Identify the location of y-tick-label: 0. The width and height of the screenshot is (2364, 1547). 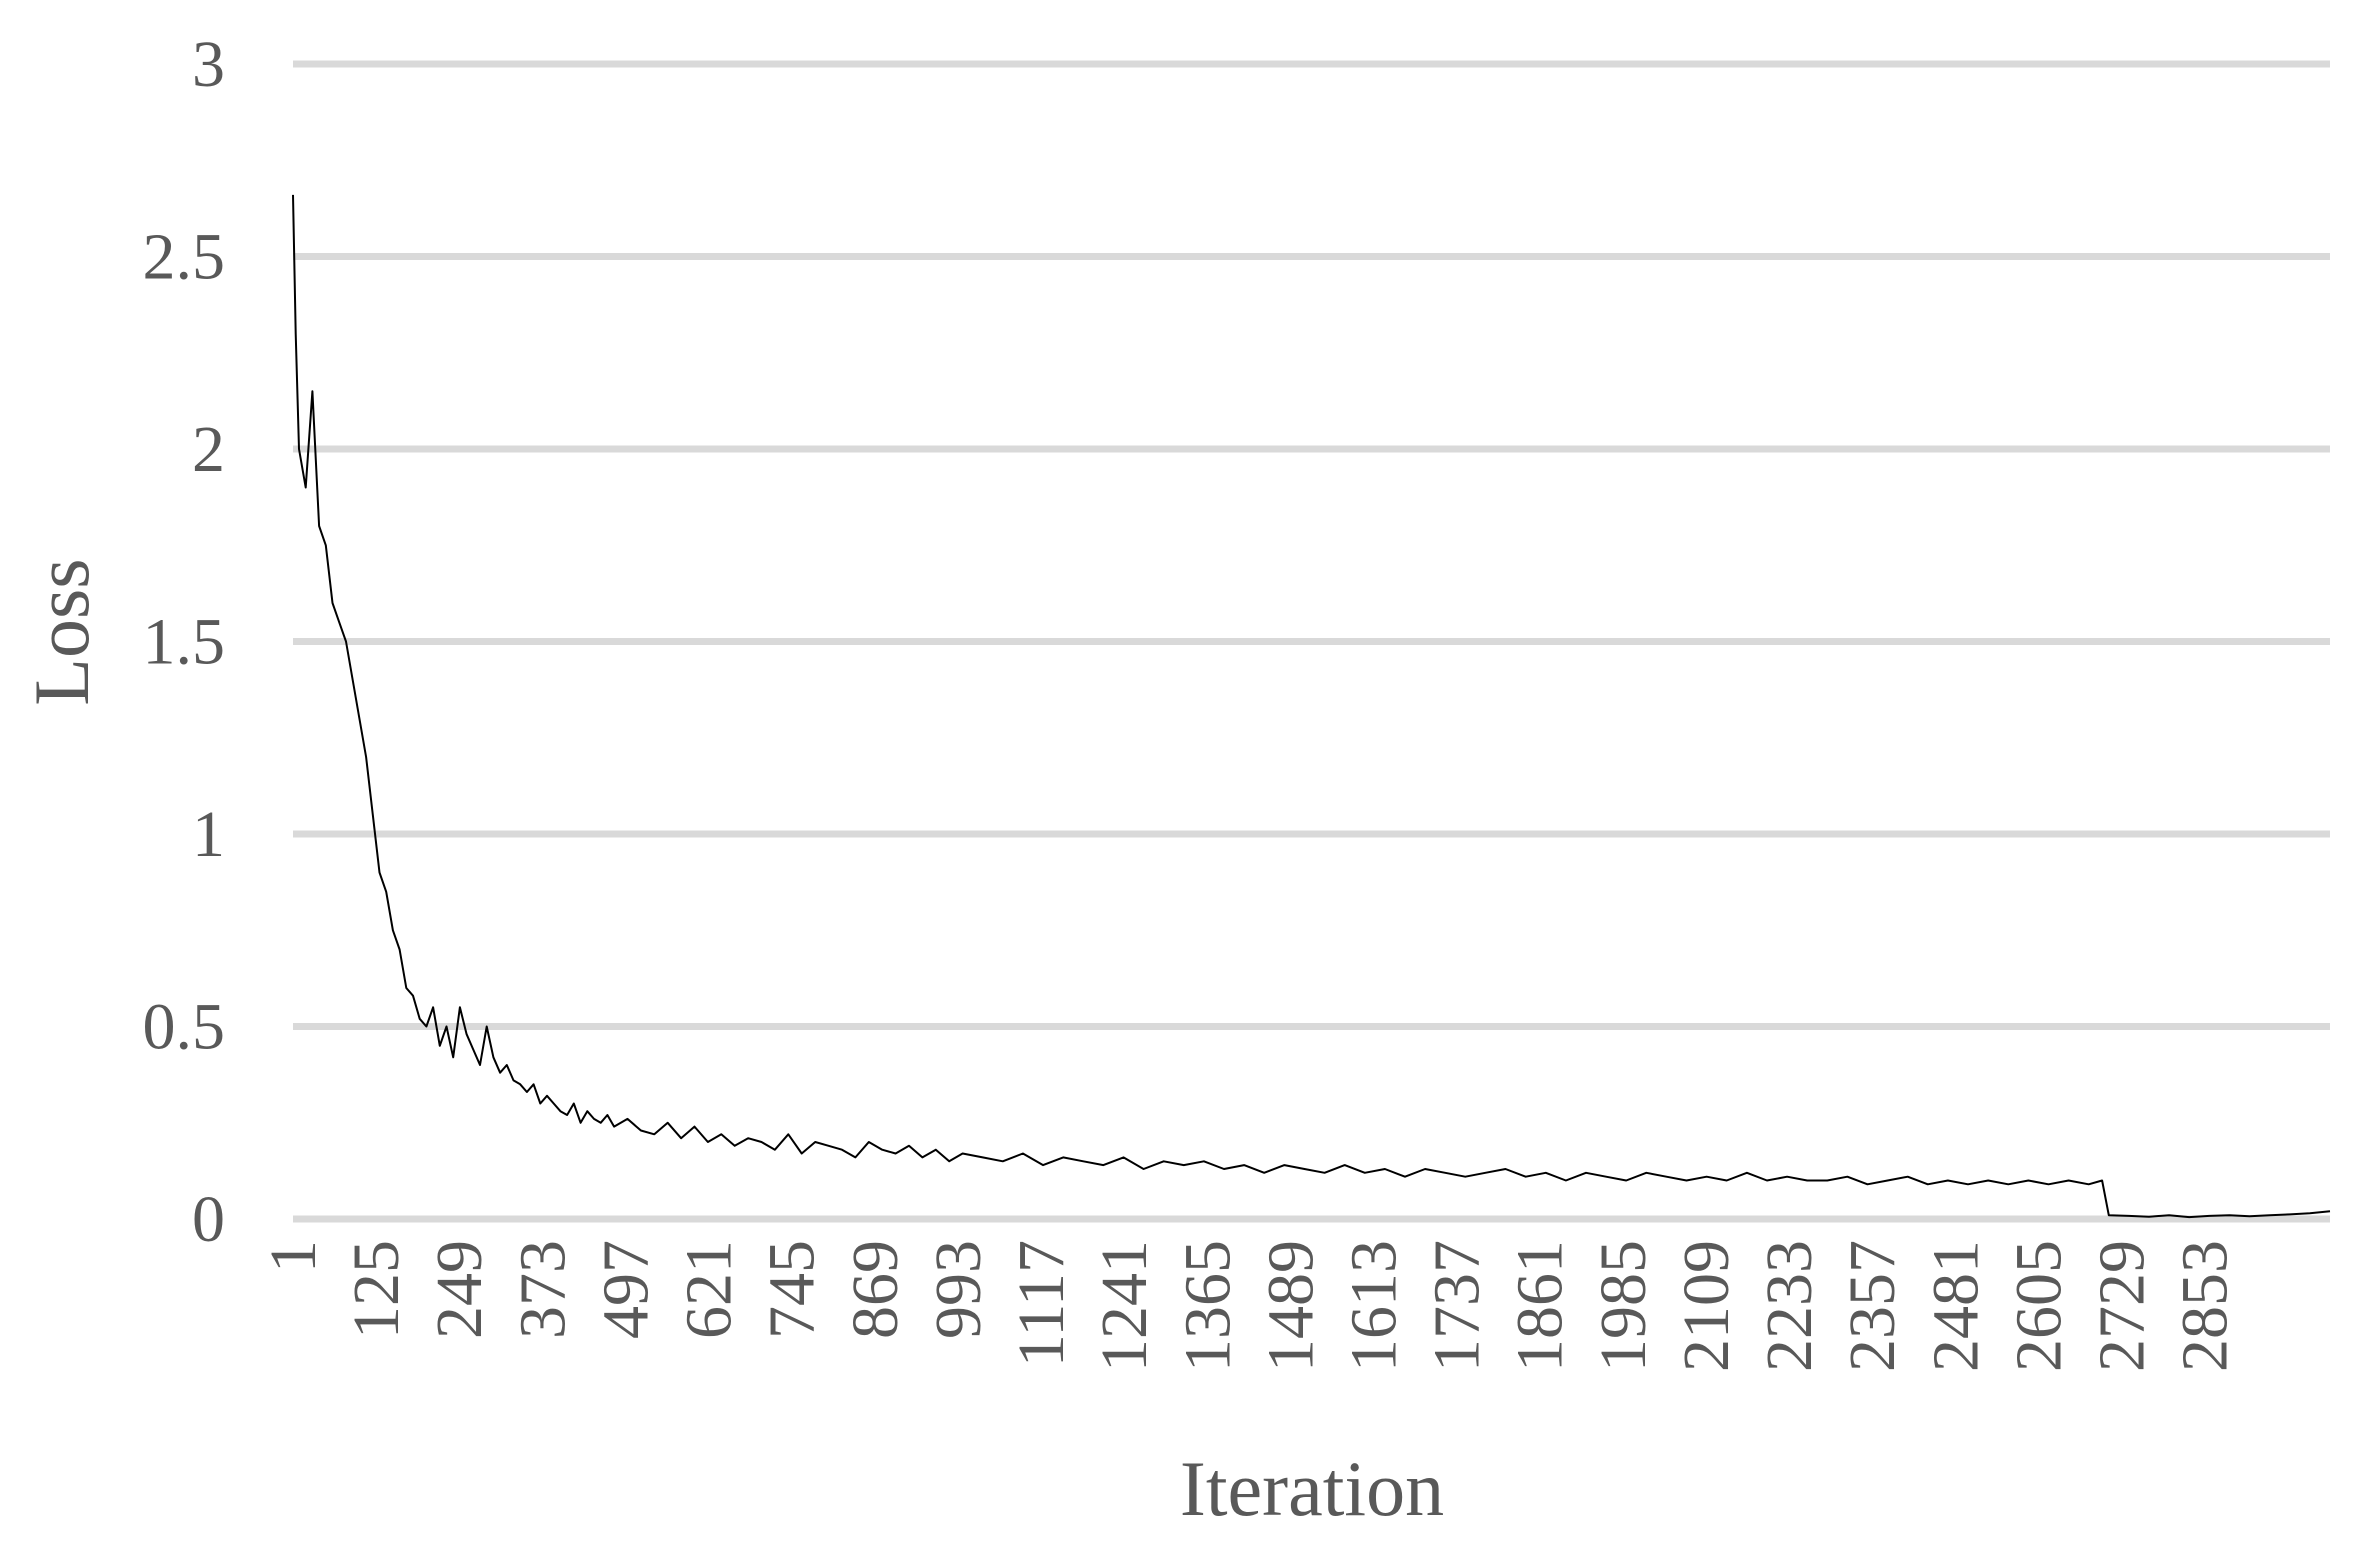
(208, 1219).